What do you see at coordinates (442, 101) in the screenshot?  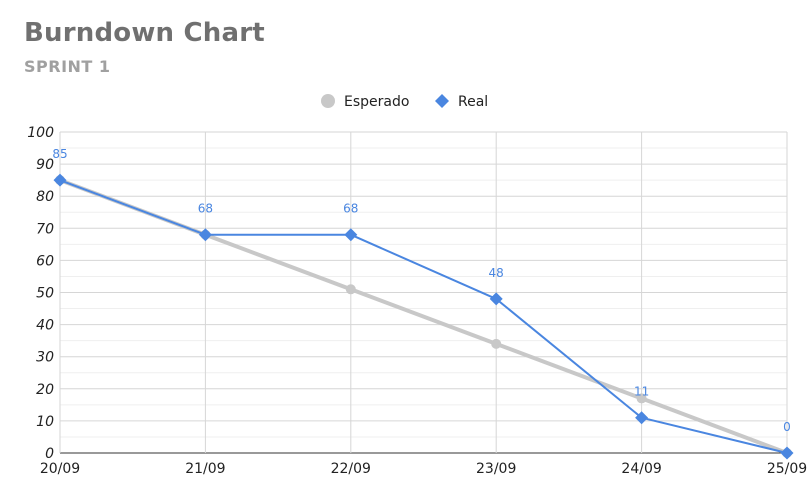 I see `legend-marker-real` at bounding box center [442, 101].